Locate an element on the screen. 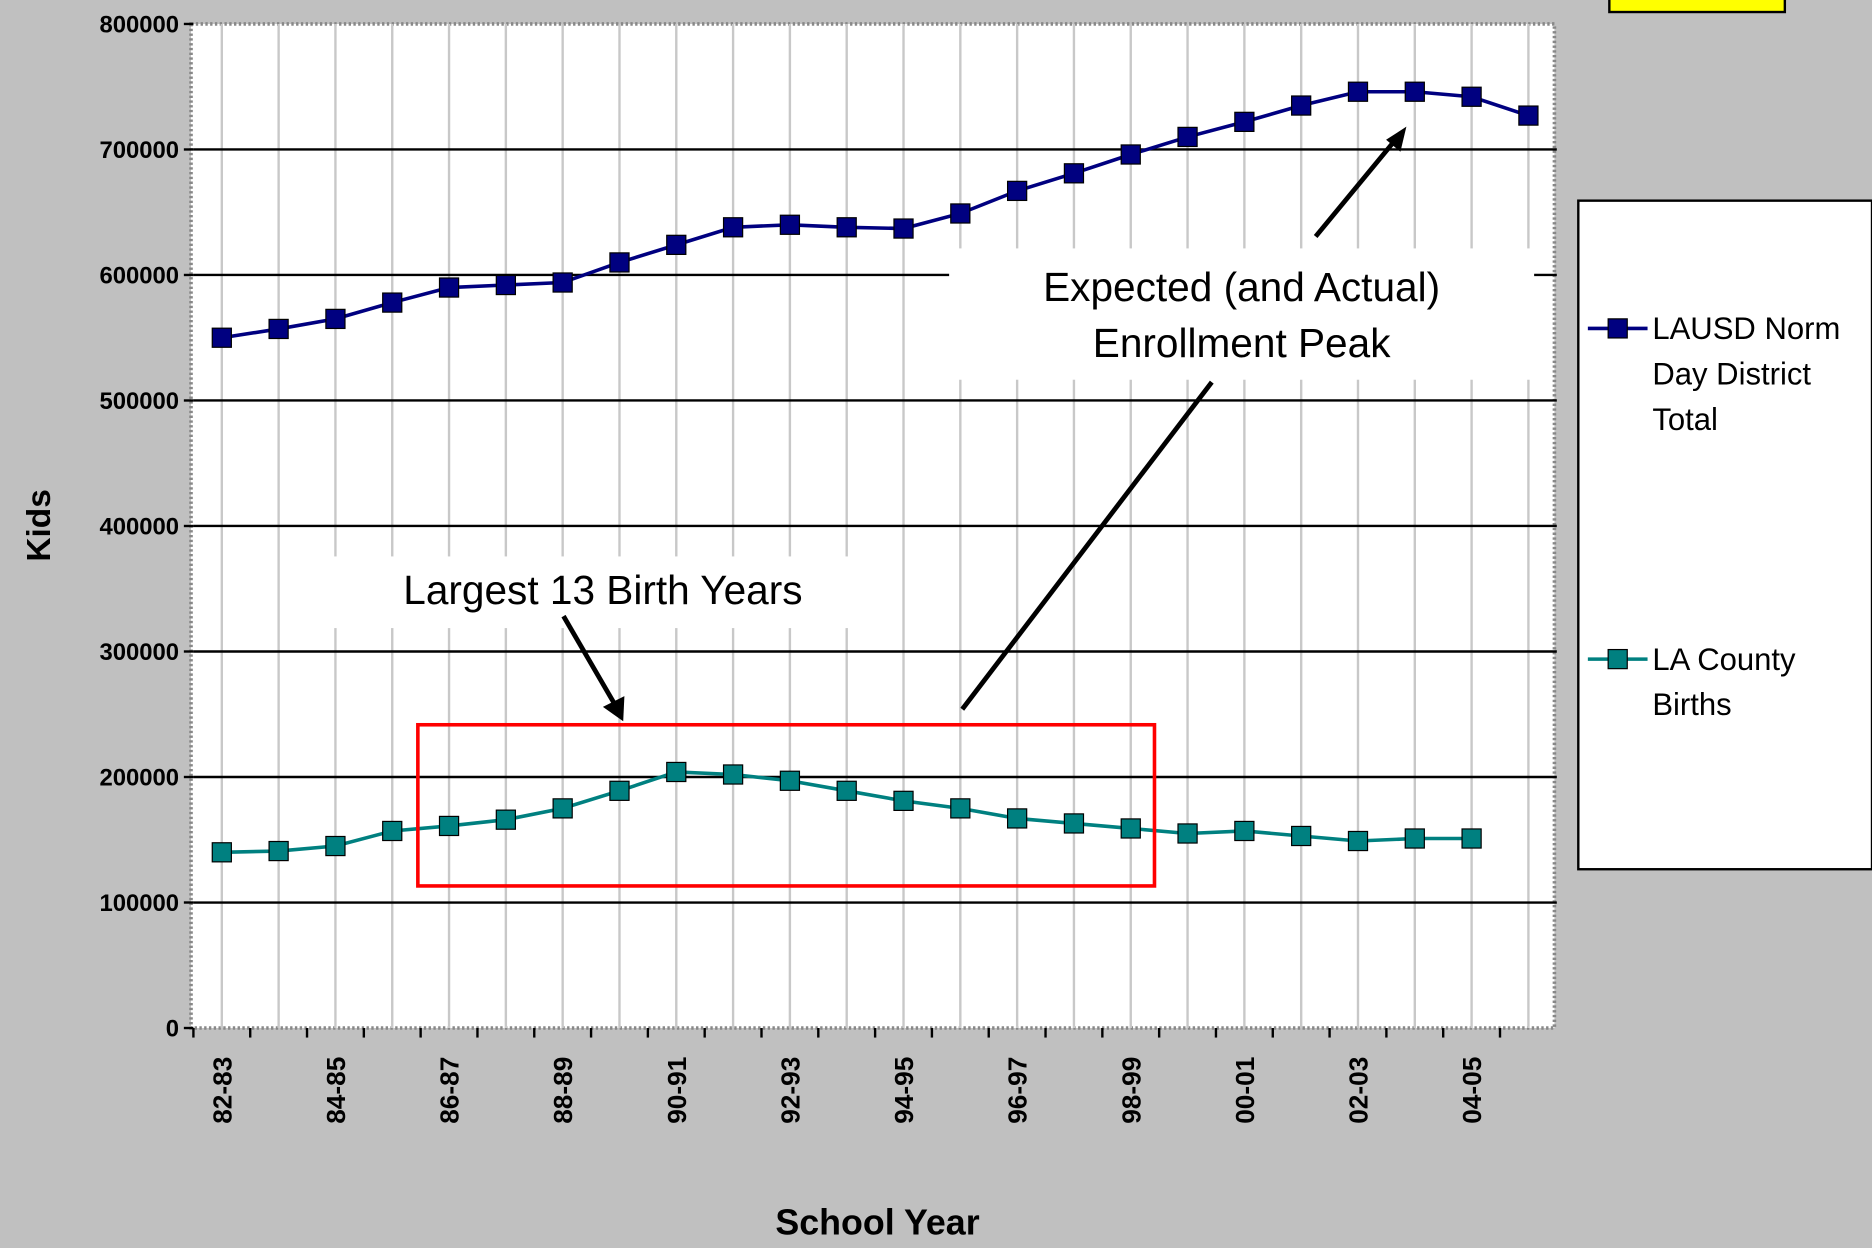 This screenshot has height=1248, width=1872. legend-label: LAUSD Norm Day District Total is located at coordinates (1746, 374).